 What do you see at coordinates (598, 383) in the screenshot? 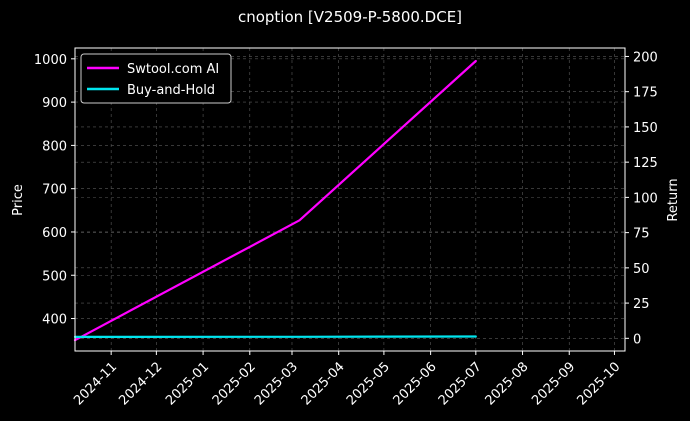
I see `x-tick-label: 2025-10` at bounding box center [598, 383].